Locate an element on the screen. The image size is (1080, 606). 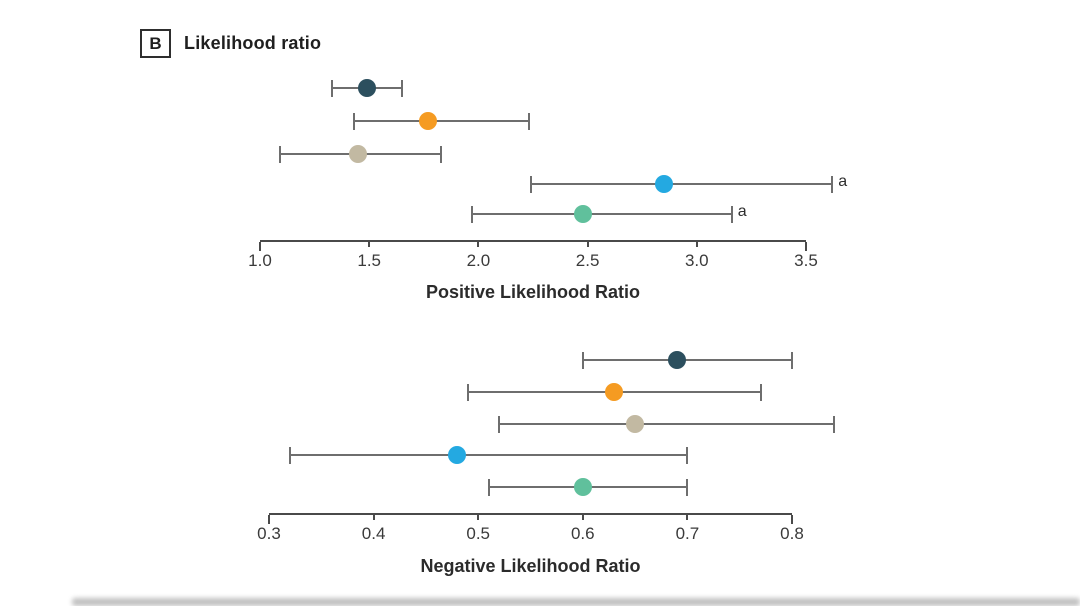
axis-tick-label: 0.5 is located at coordinates (478, 534).